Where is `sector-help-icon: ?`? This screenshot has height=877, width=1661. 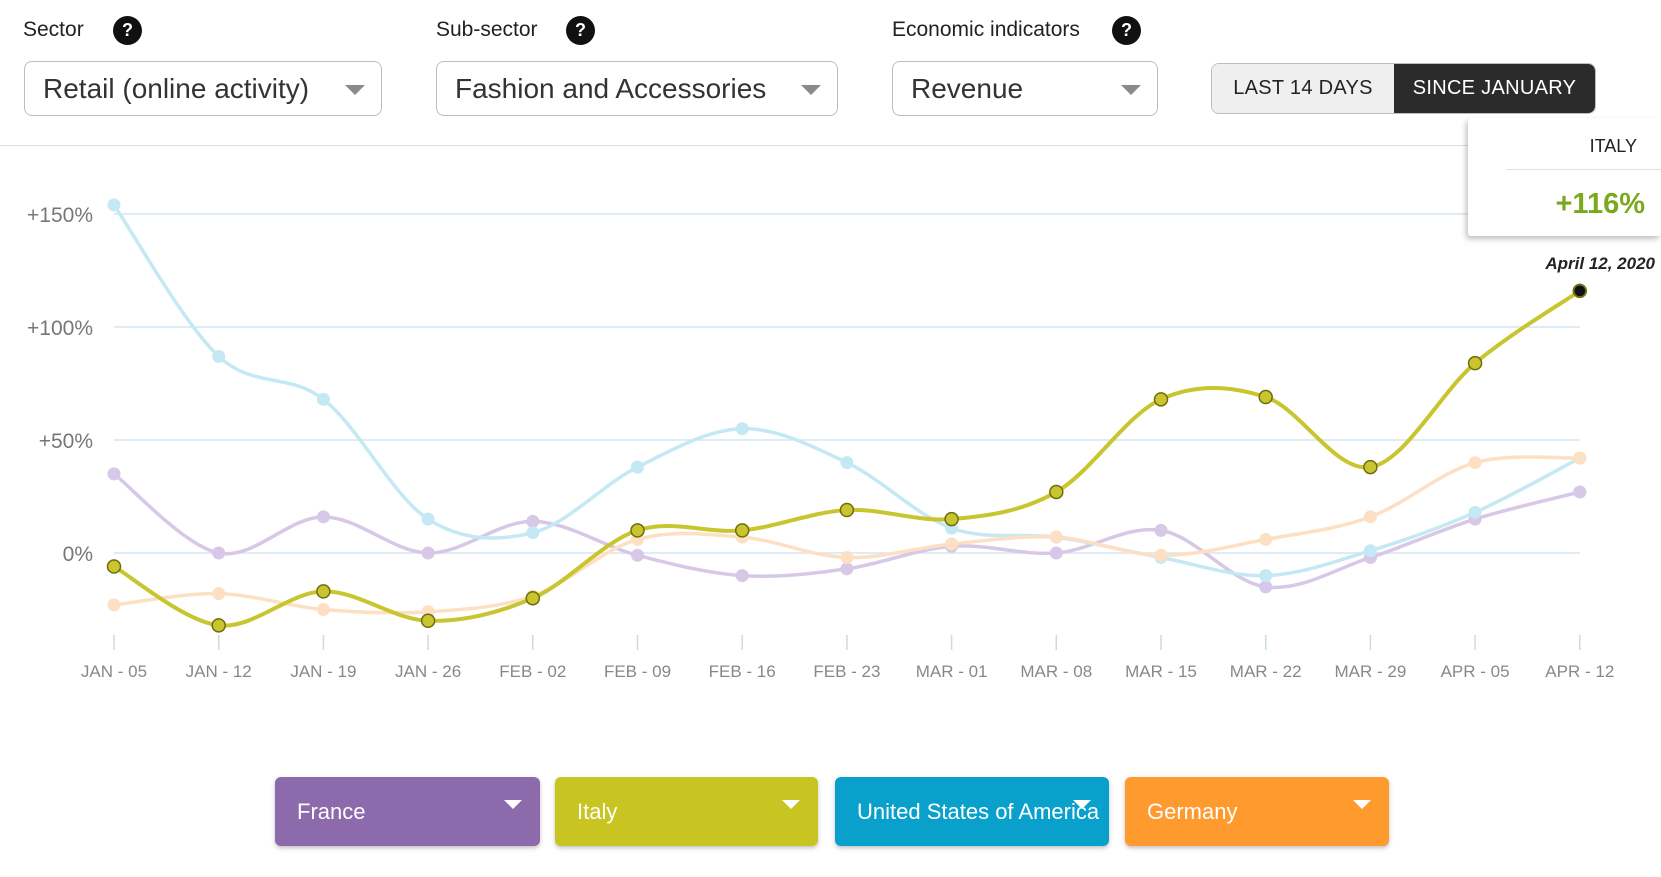
sector-help-icon: ? is located at coordinates (127, 30).